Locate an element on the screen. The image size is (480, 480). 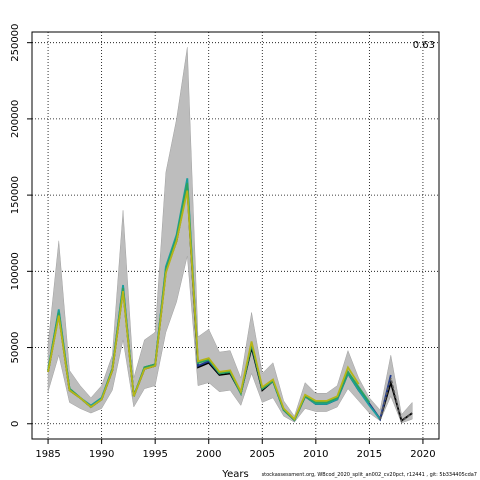
x-tick-label: 1985 is located at coordinates (47, 454).